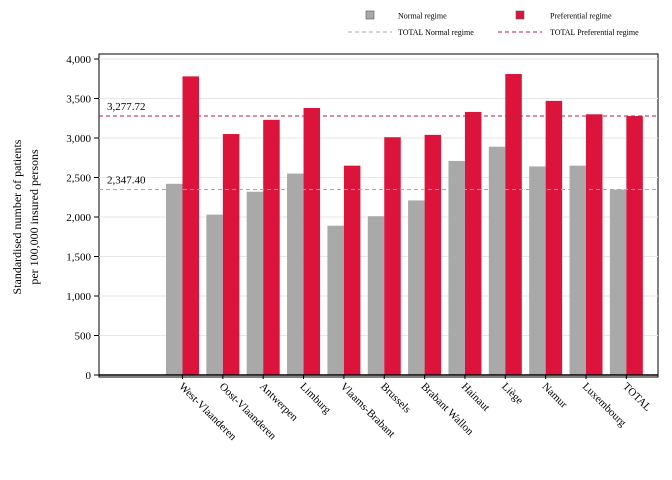 The width and height of the screenshot is (672, 480). What do you see at coordinates (395, 398) in the screenshot?
I see `x-tick-label: Brussels` at bounding box center [395, 398].